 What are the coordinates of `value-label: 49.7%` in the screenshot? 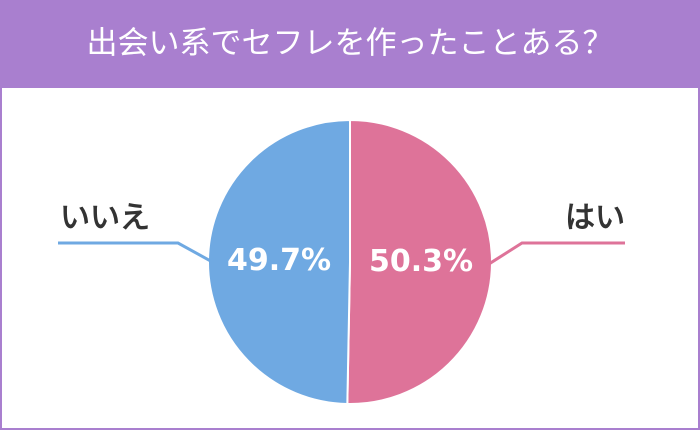 It's located at (279, 260).